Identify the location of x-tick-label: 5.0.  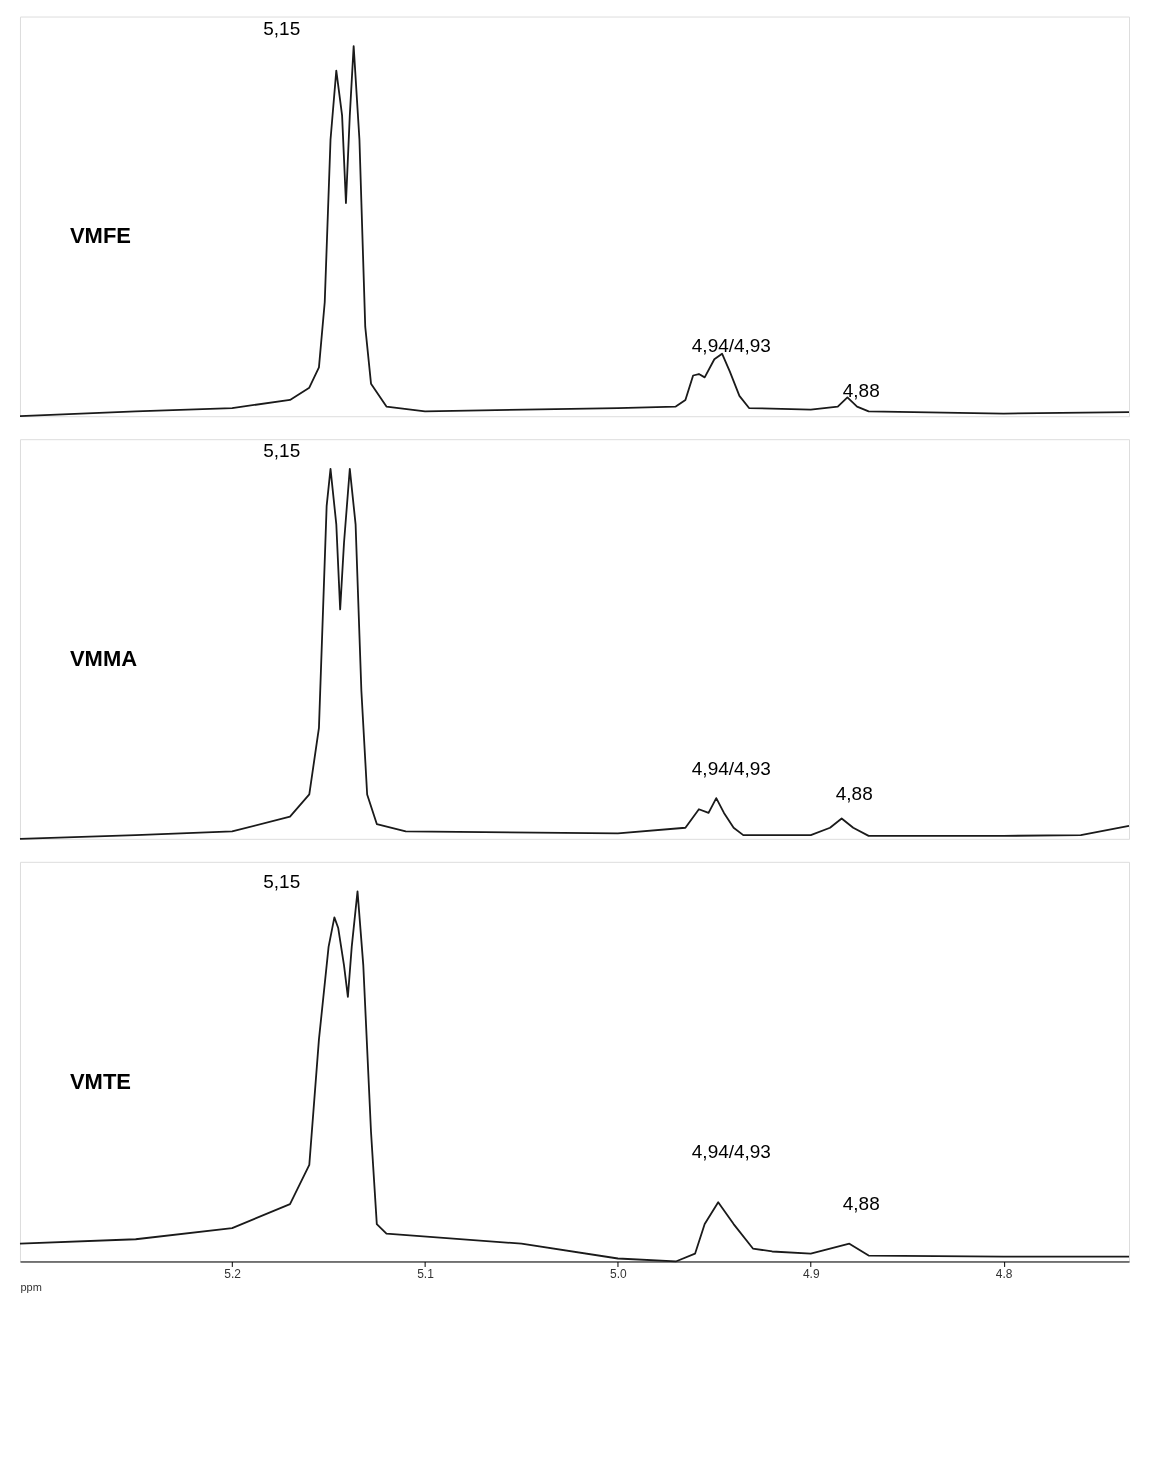
(619, 1273).